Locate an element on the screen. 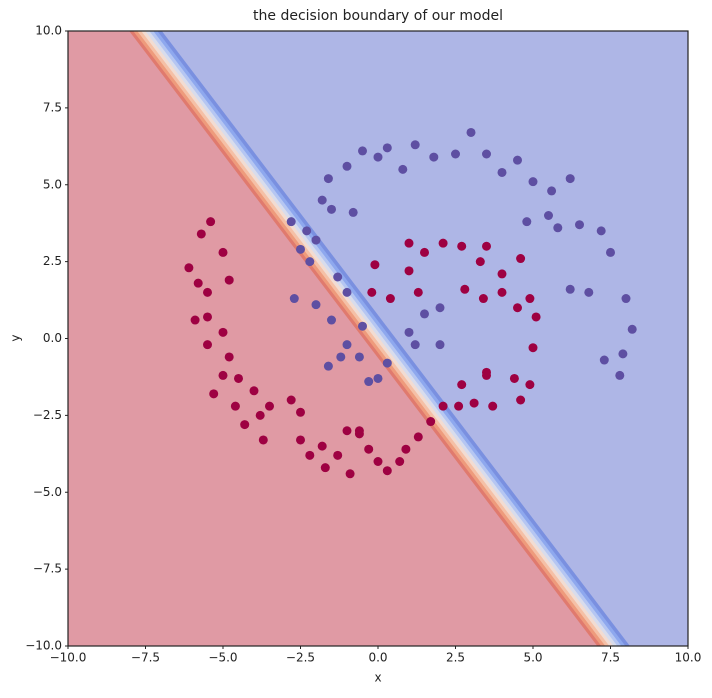 This screenshot has height=698, width=712. x-tick-label: −7.5 is located at coordinates (145, 658).